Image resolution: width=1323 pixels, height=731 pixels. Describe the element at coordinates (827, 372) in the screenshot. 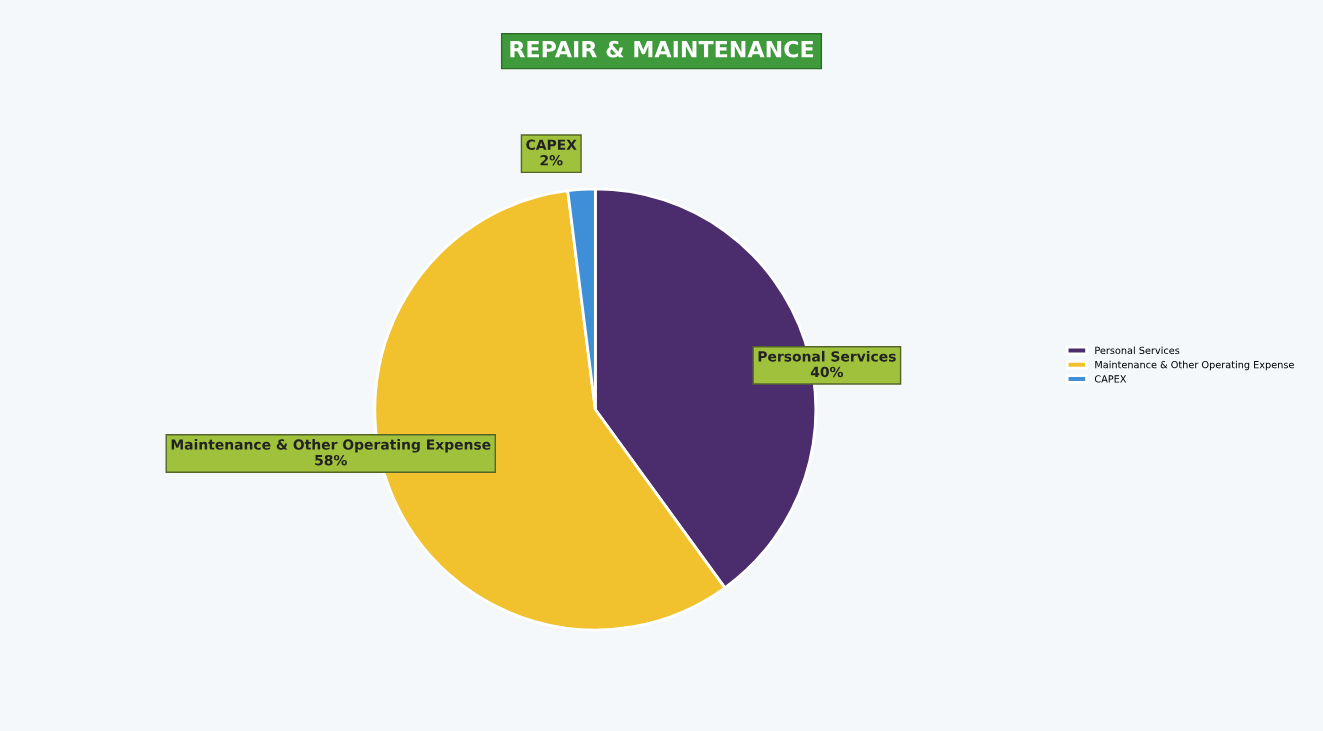

I see `data-label: 40%` at that location.